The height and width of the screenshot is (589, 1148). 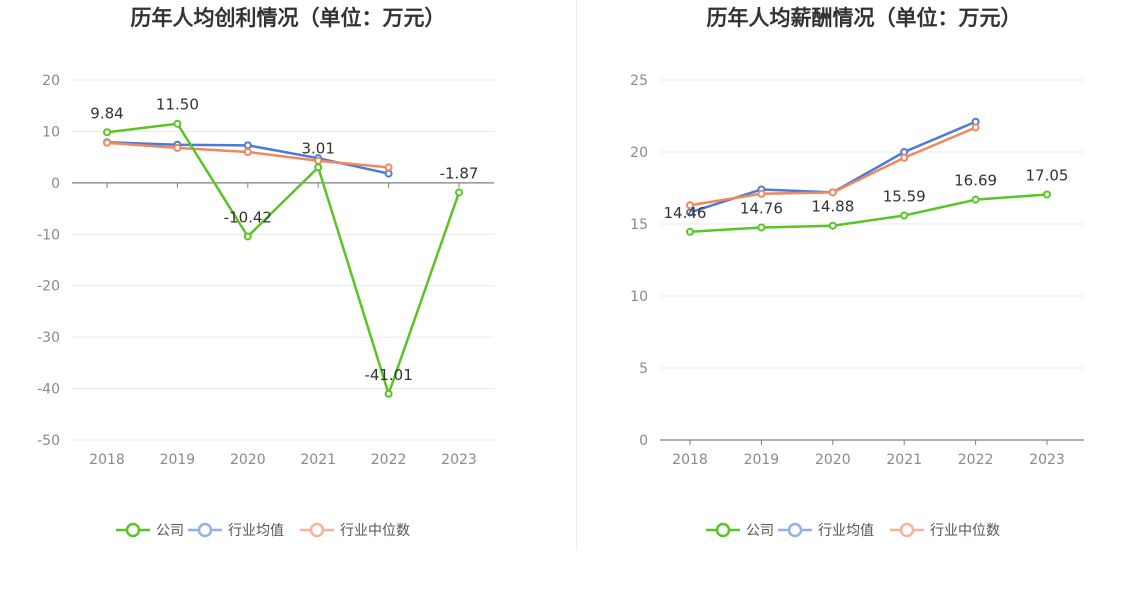 What do you see at coordinates (904, 197) in the screenshot?
I see `data-label: 15.59` at bounding box center [904, 197].